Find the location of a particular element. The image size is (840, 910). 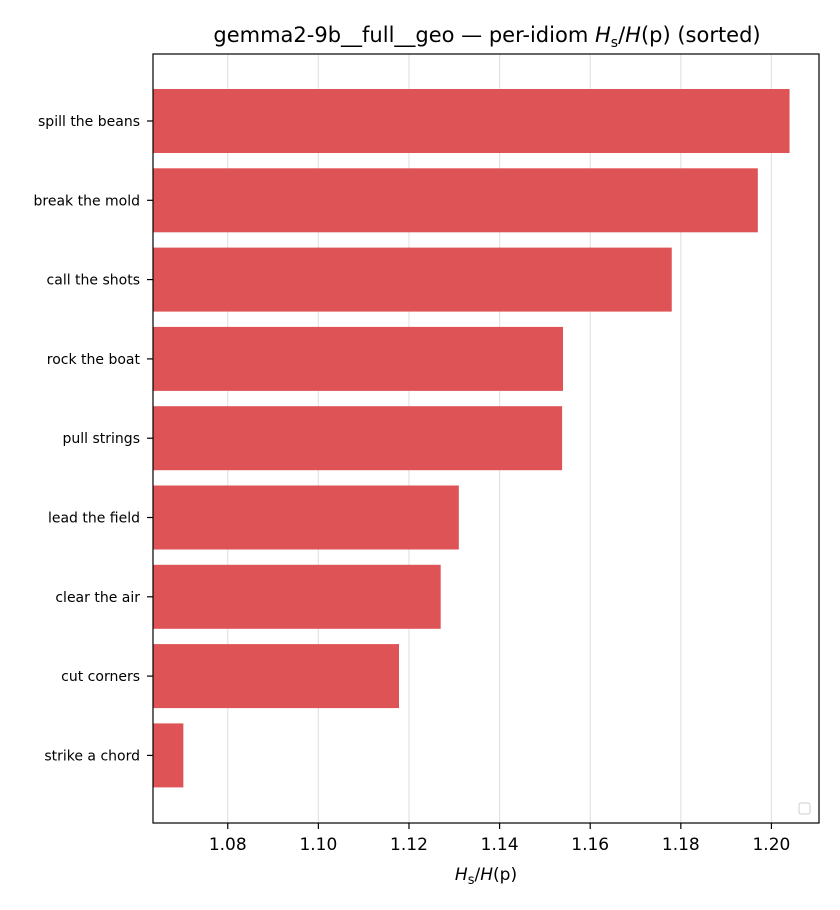

y-tick-label: break the mold is located at coordinates (87, 201).